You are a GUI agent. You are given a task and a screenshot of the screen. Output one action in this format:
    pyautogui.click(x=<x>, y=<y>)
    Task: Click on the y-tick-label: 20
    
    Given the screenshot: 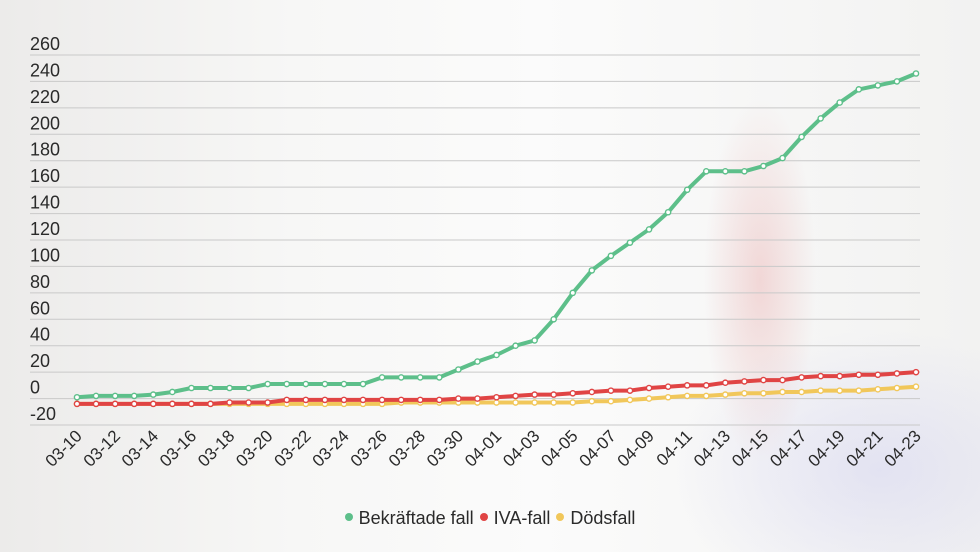 What is the action you would take?
    pyautogui.click(x=40, y=361)
    